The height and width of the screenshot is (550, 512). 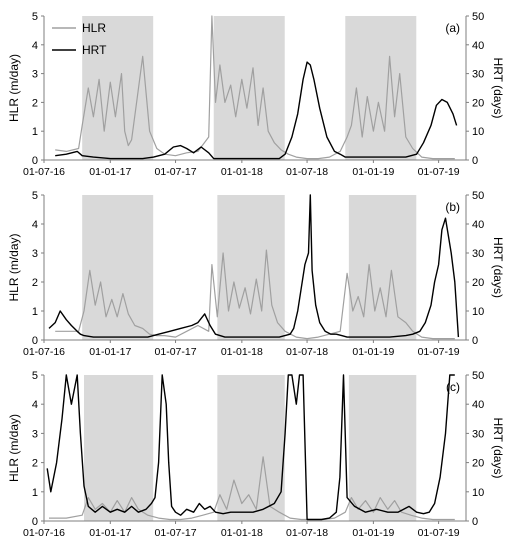 What do you see at coordinates (453, 387) in the screenshot?
I see `panel-label: (c)` at bounding box center [453, 387].